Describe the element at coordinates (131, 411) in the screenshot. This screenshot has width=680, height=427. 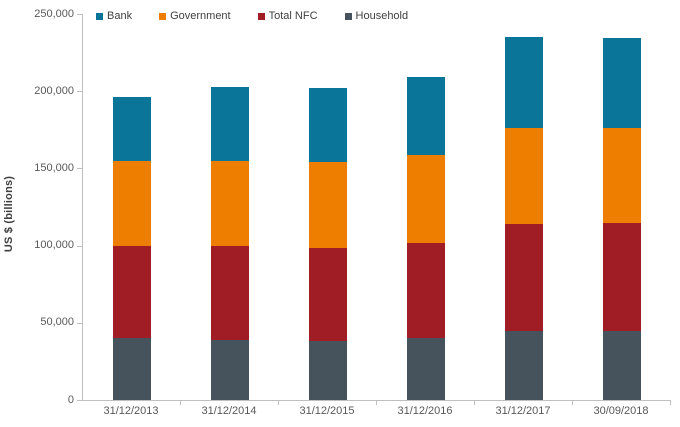
I see `x-axis-label: 31/12/2013` at that location.